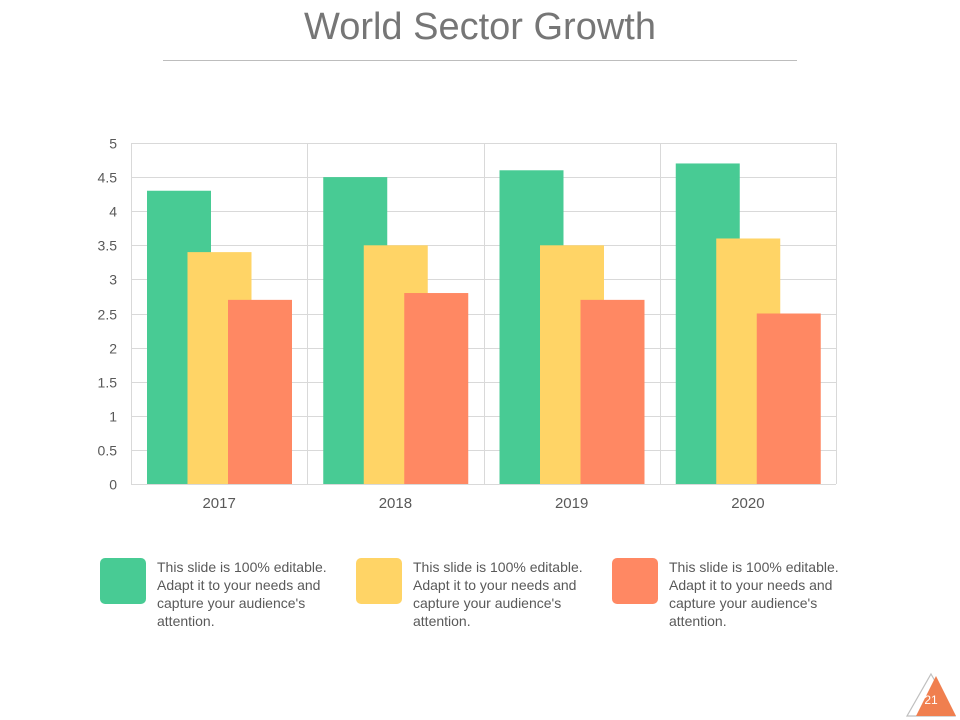 The width and height of the screenshot is (960, 720). I want to click on x-tick-label: 2017, so click(218, 503).